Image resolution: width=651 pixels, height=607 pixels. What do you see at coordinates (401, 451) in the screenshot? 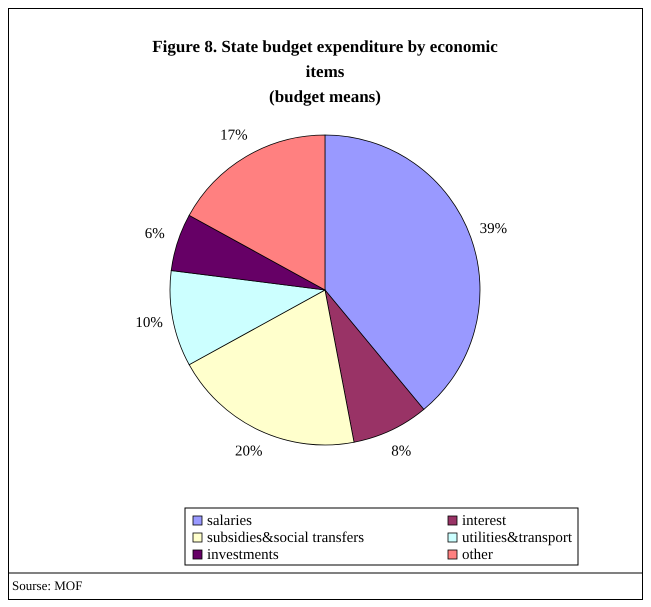
I see `data-label: 8%` at bounding box center [401, 451].